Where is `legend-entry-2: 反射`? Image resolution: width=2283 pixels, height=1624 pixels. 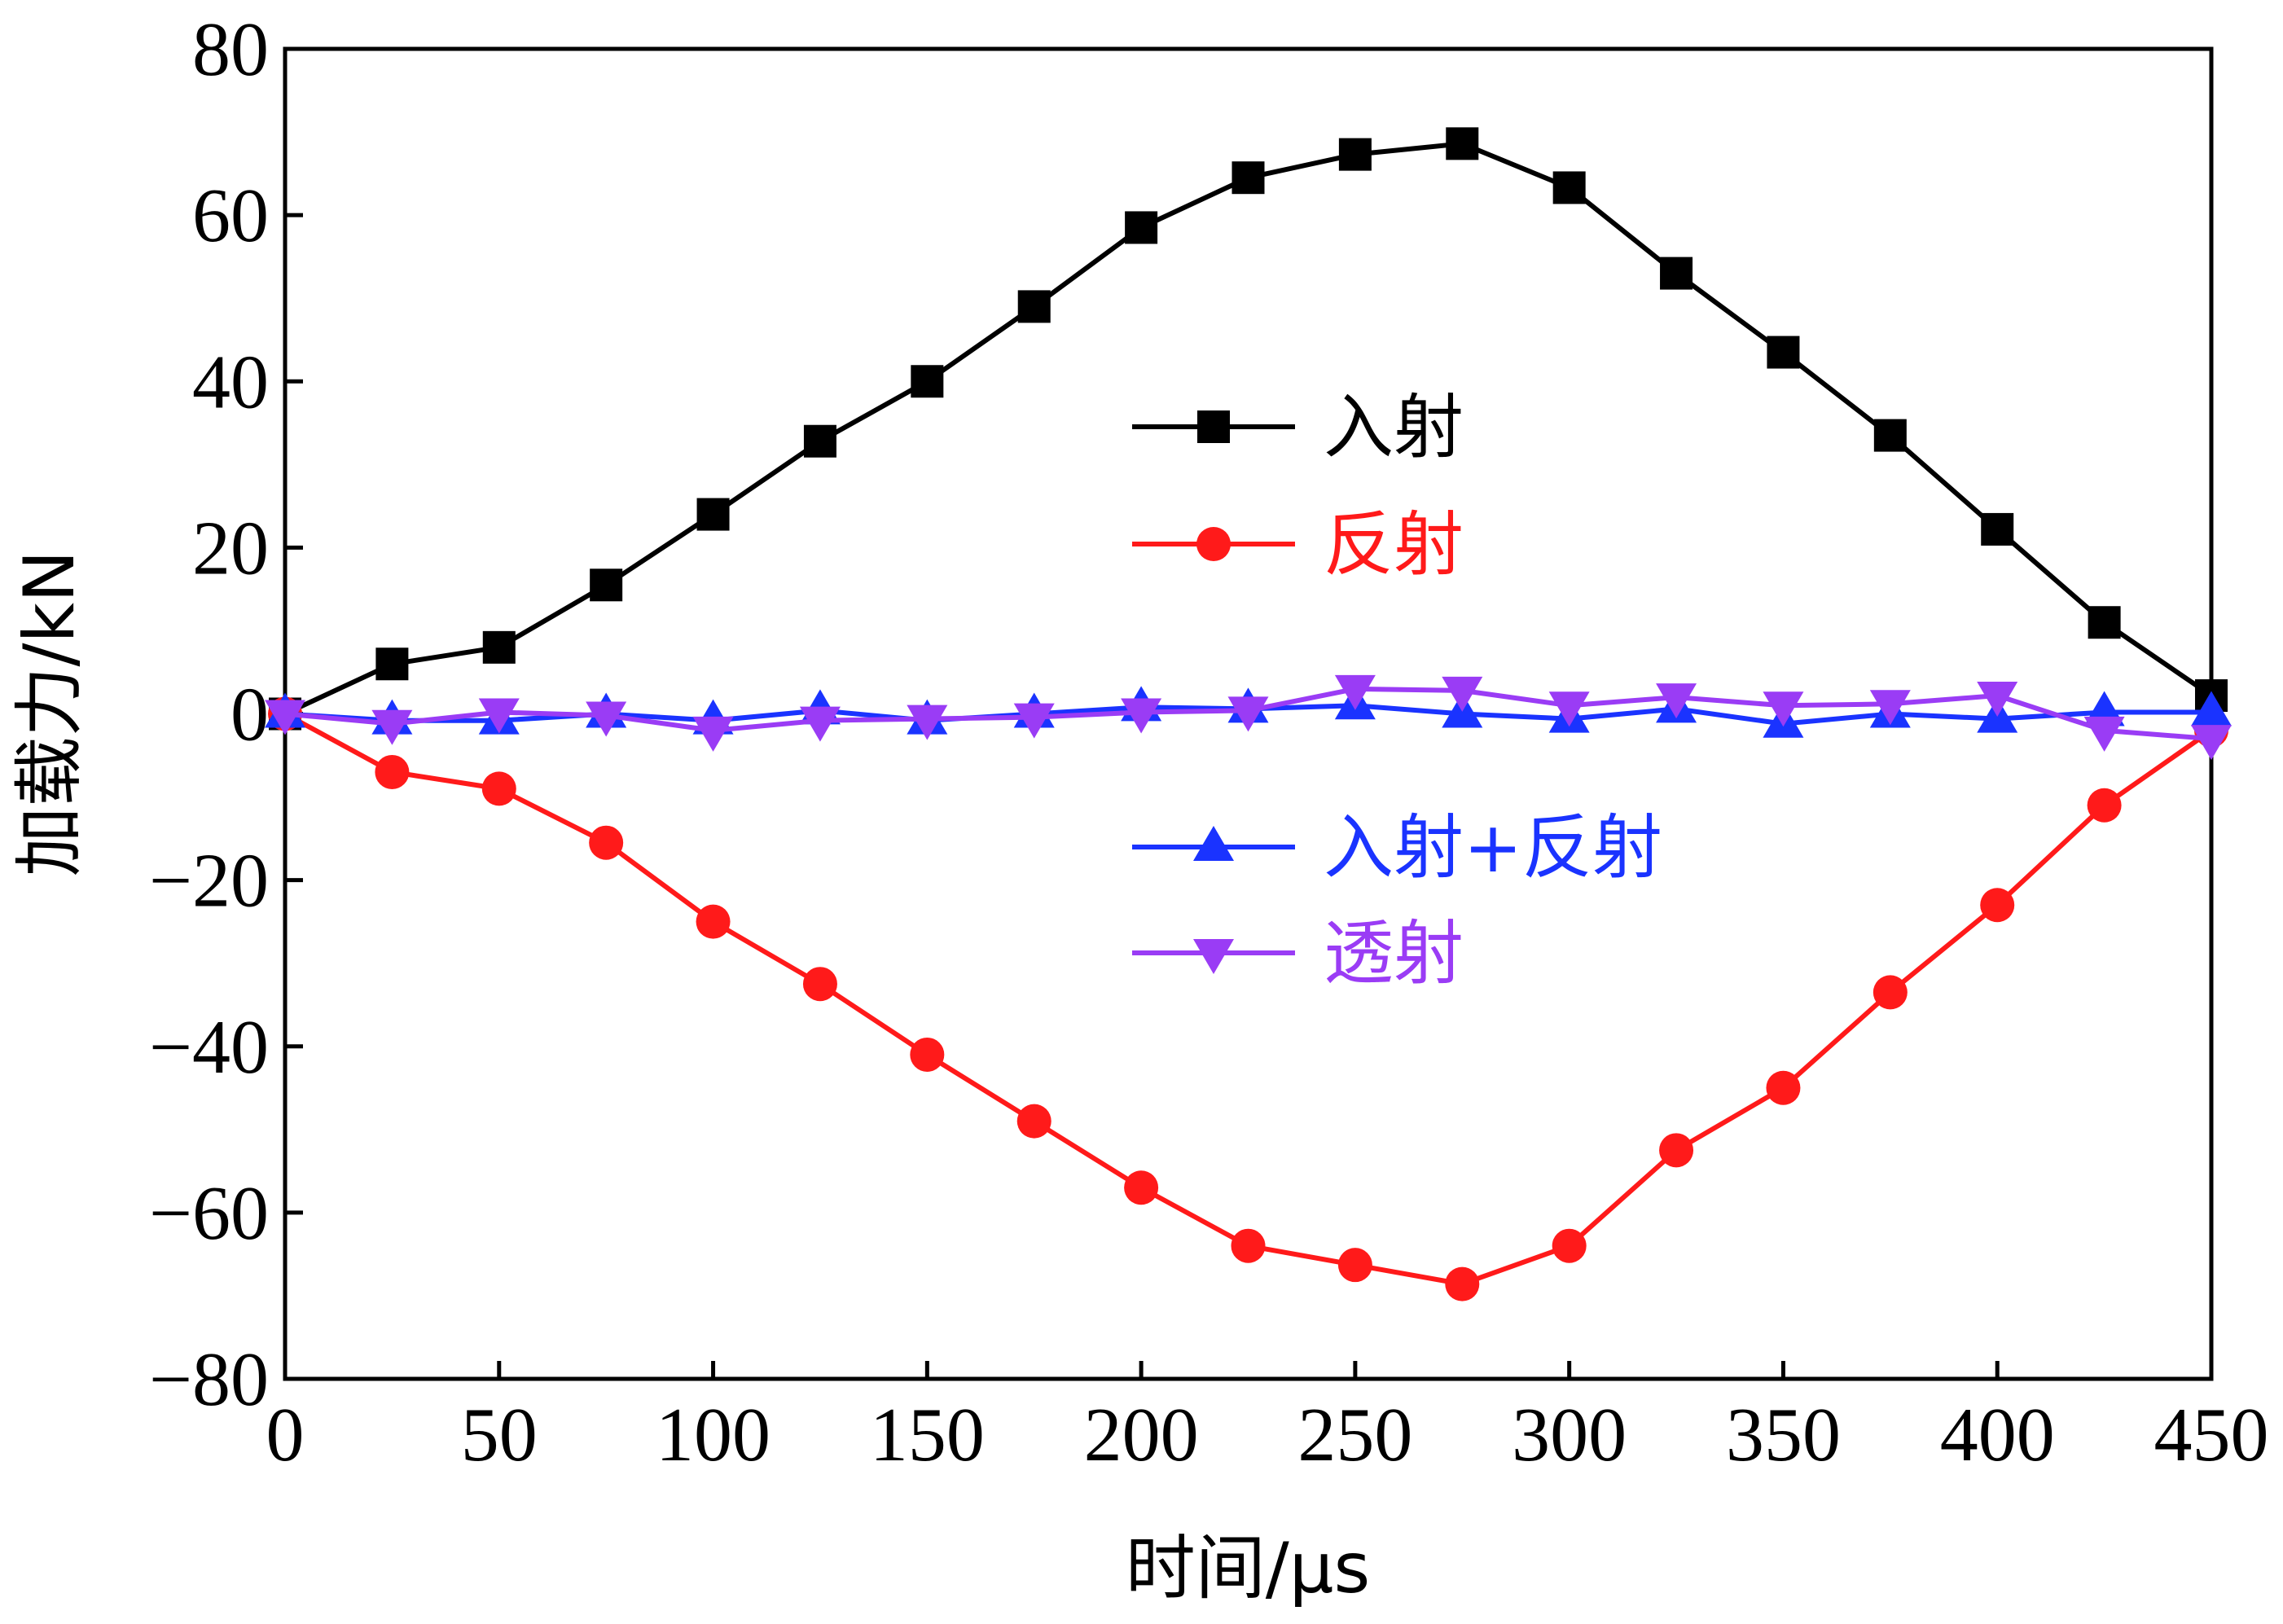
legend-entry-2: 反射 is located at coordinates (1298, 545).